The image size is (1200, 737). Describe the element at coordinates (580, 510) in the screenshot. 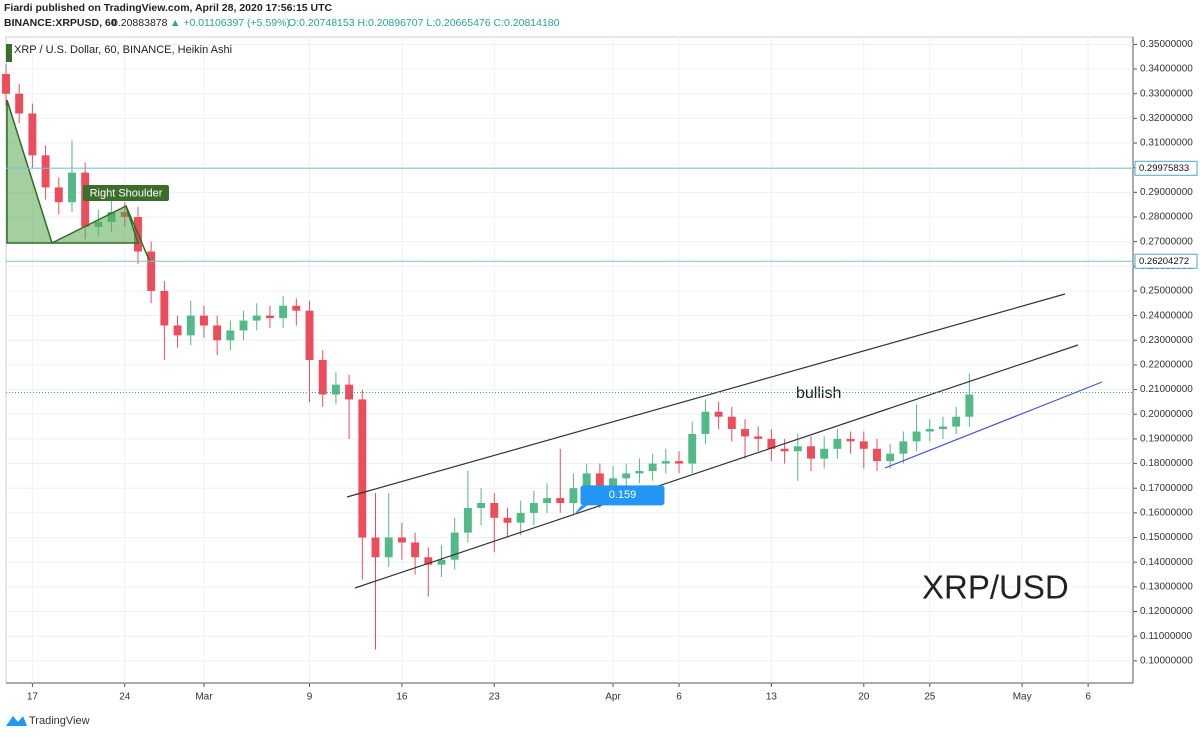

I see `low-pointer` at that location.